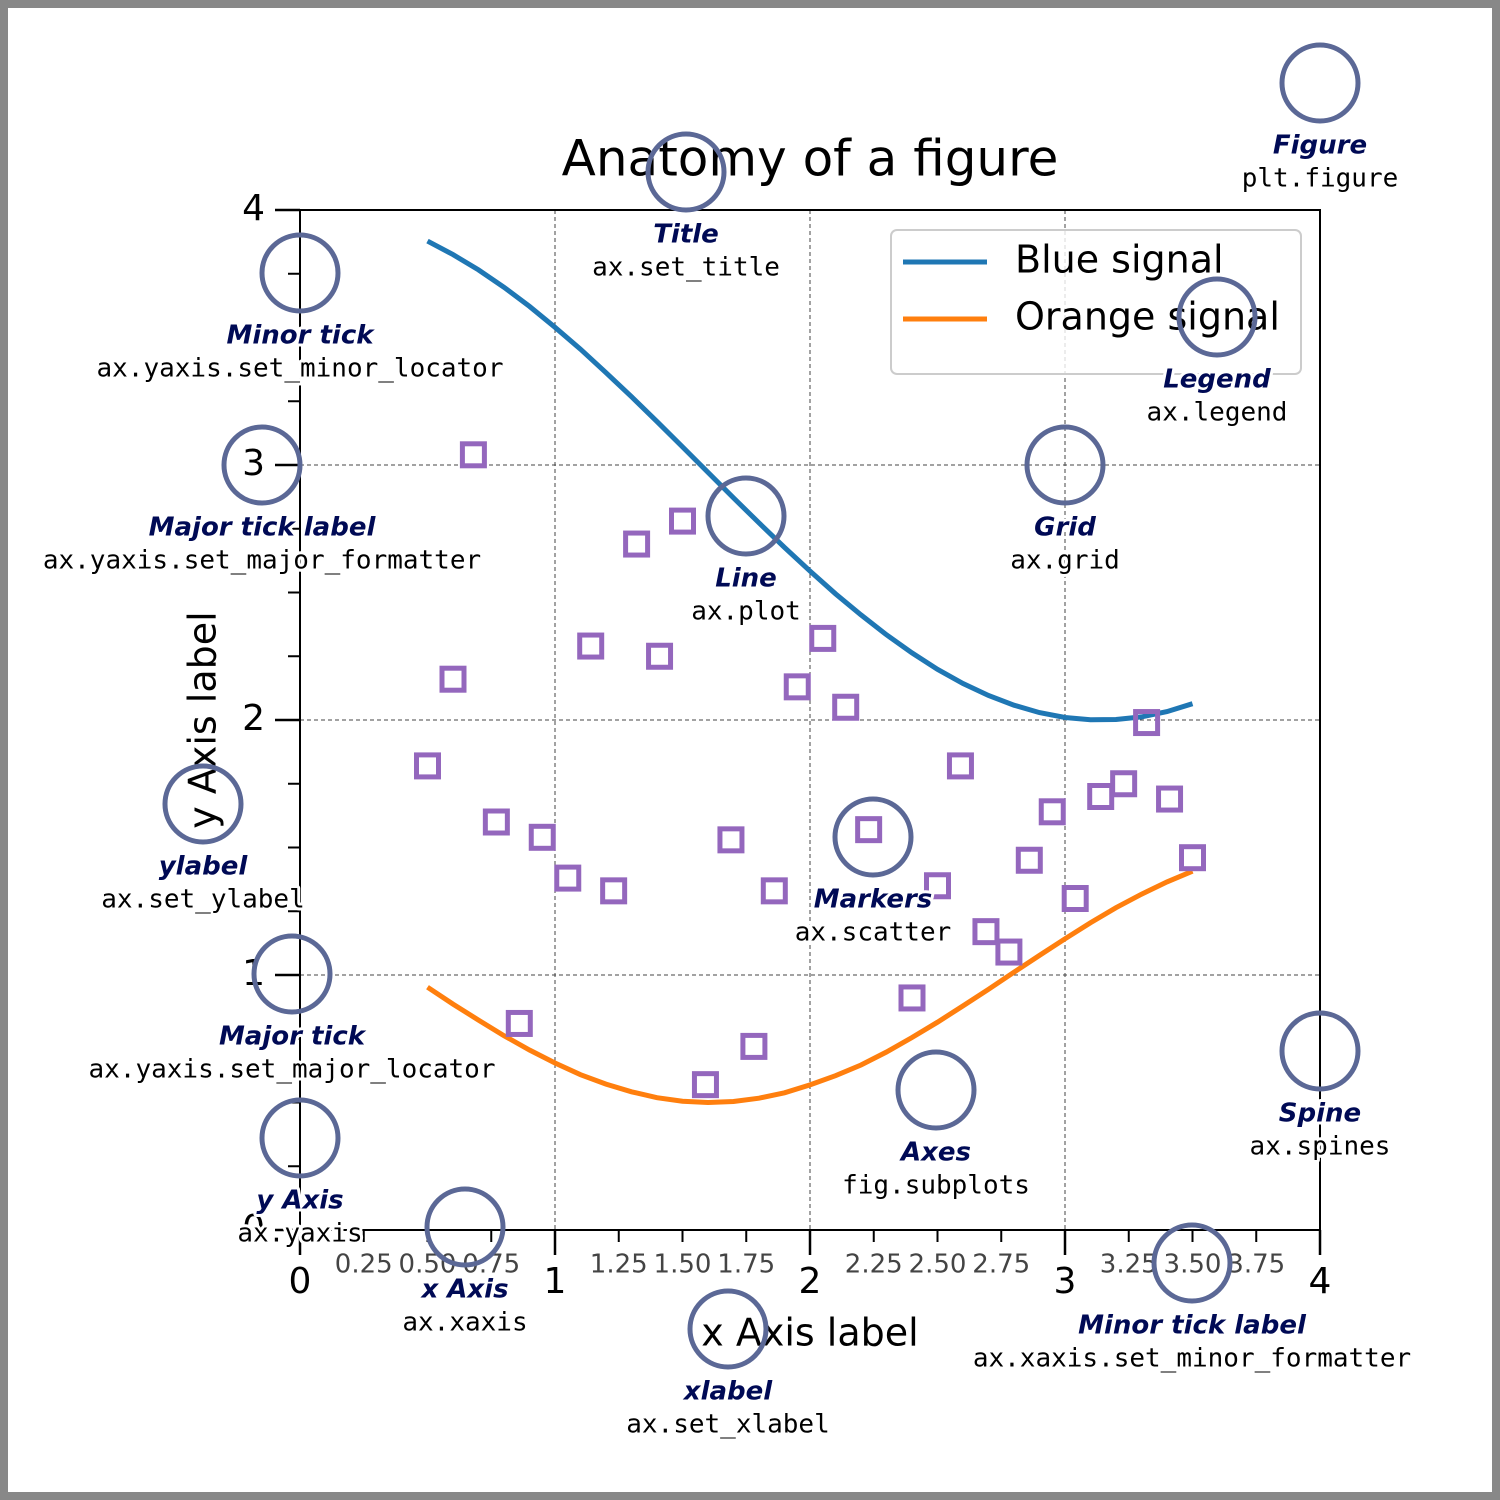 The height and width of the screenshot is (1500, 1500). I want to click on annotation-code: plt.figure, so click(1320, 179).